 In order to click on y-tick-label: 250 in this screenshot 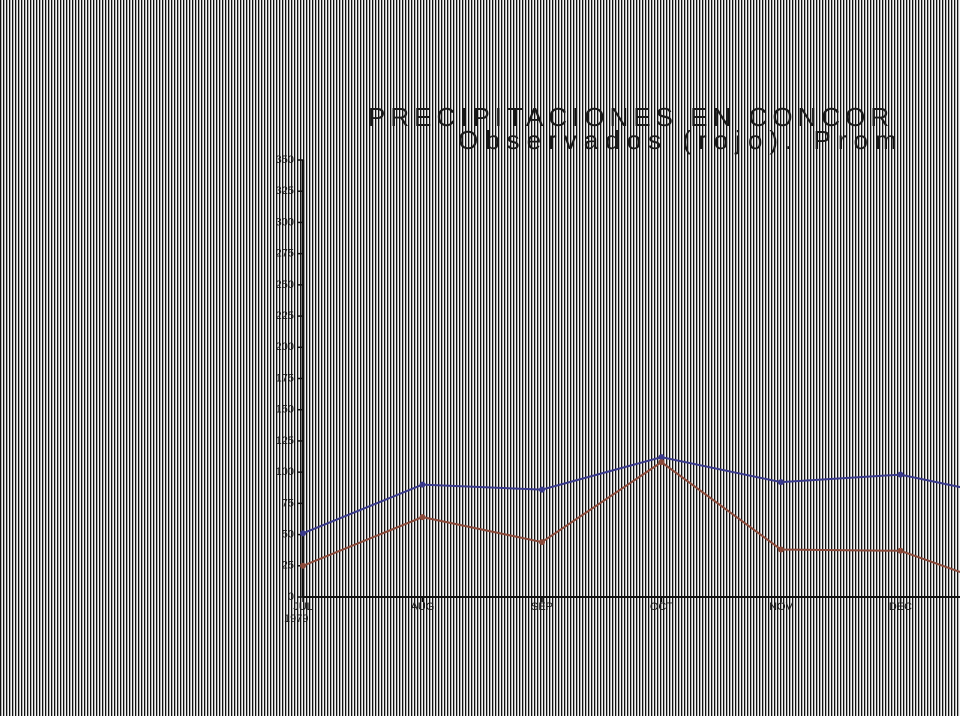, I will do `click(285, 285)`.